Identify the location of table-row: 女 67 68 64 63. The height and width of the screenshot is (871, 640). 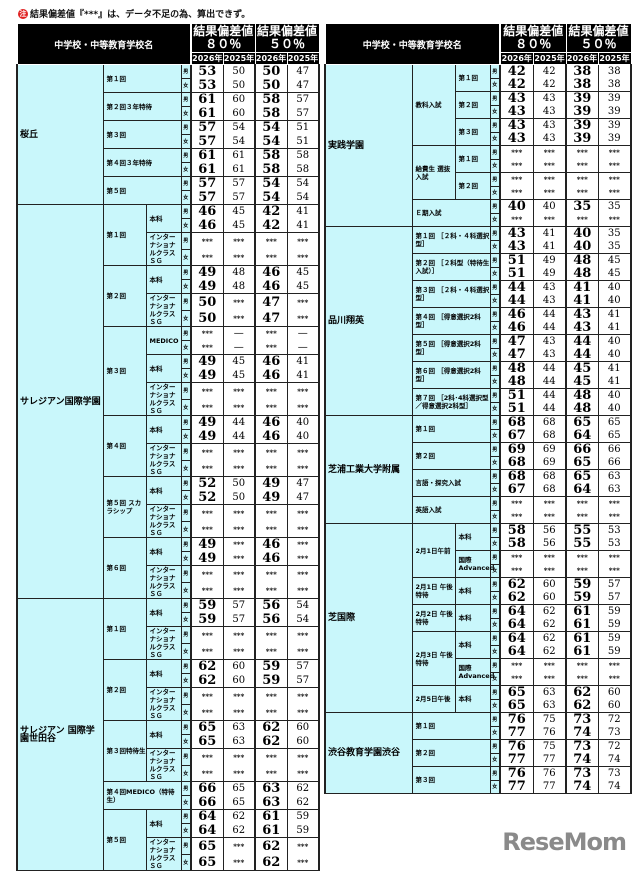
(479, 489).